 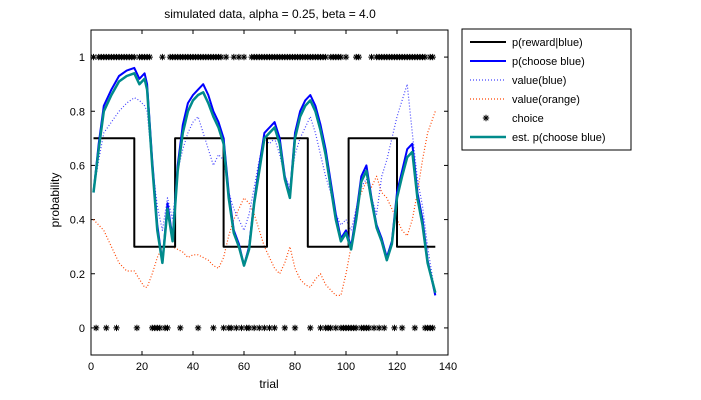 What do you see at coordinates (559, 138) in the screenshot?
I see `legend-label: est. p(choose blue)` at bounding box center [559, 138].